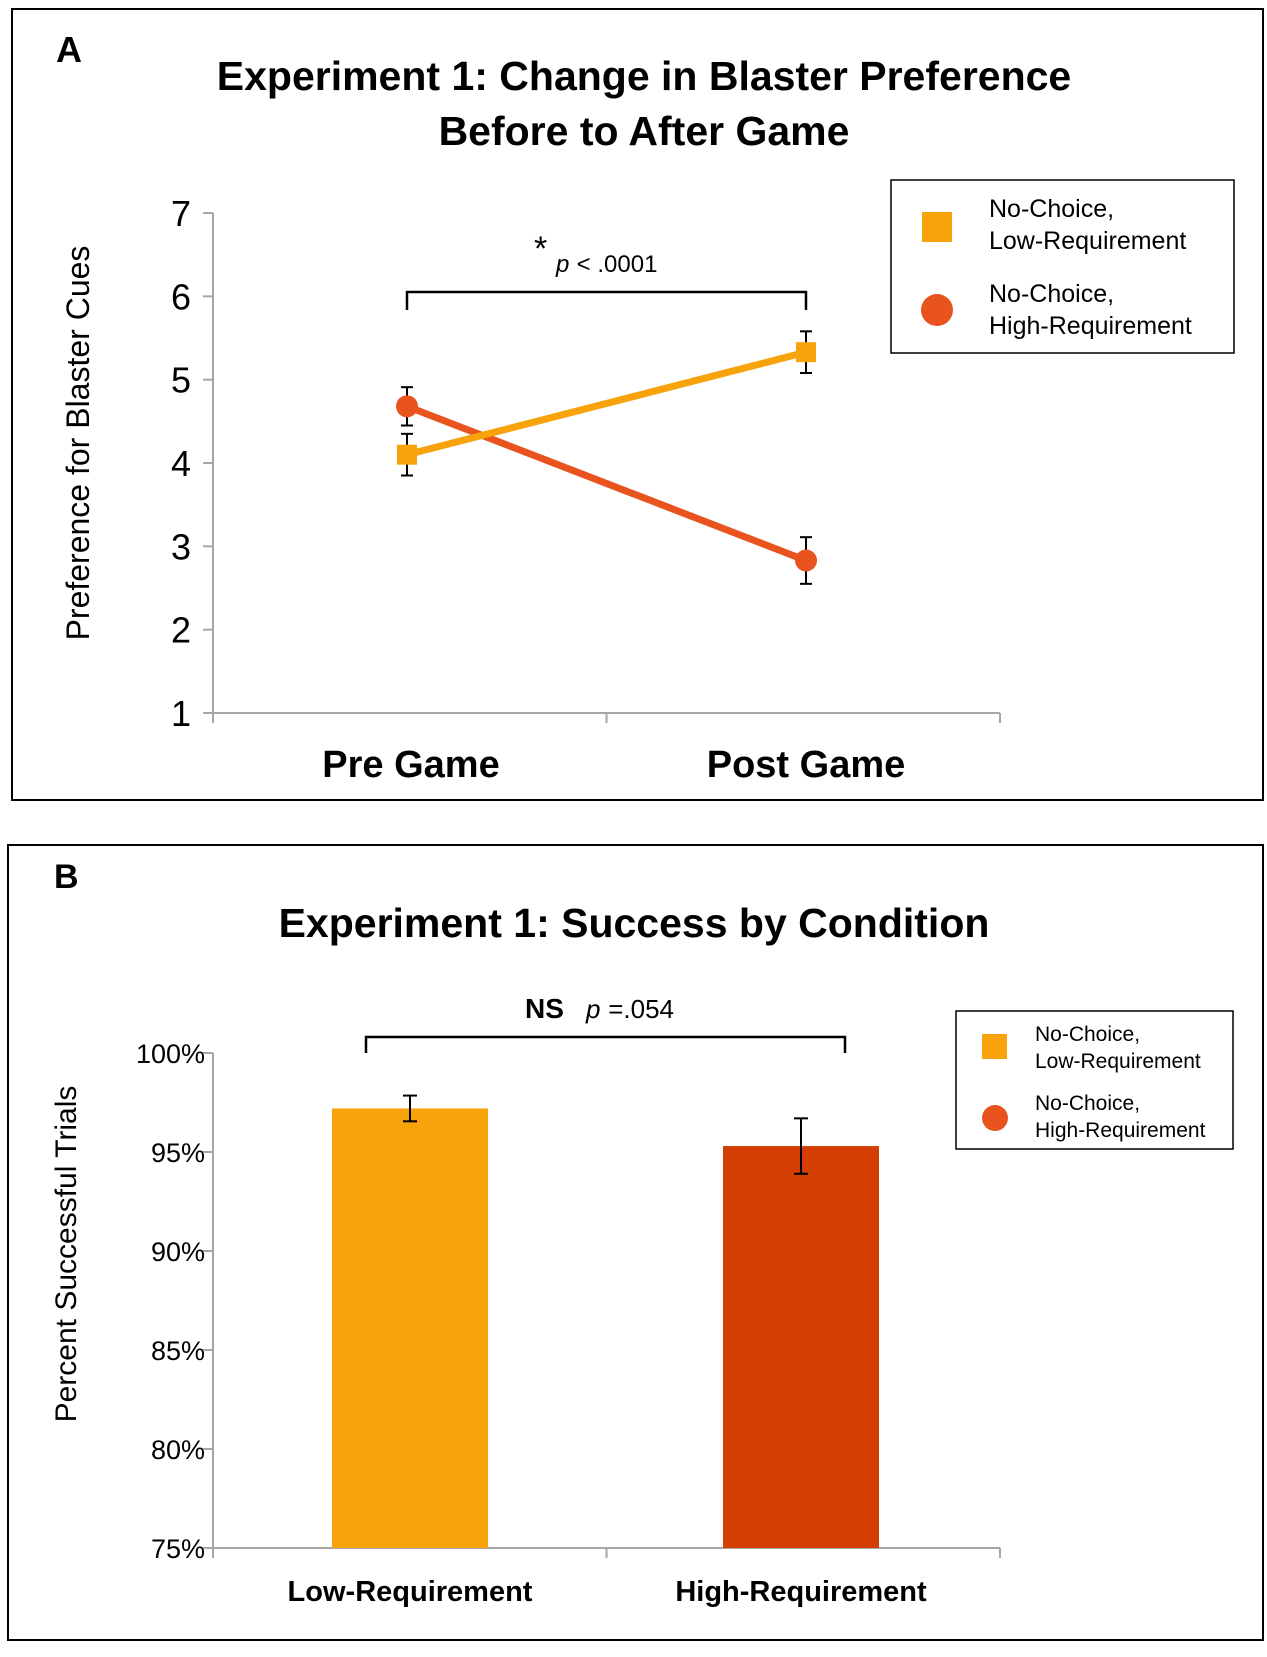 The height and width of the screenshot is (1657, 1267). I want to click on series-line-low-requirement, so click(606, 403).